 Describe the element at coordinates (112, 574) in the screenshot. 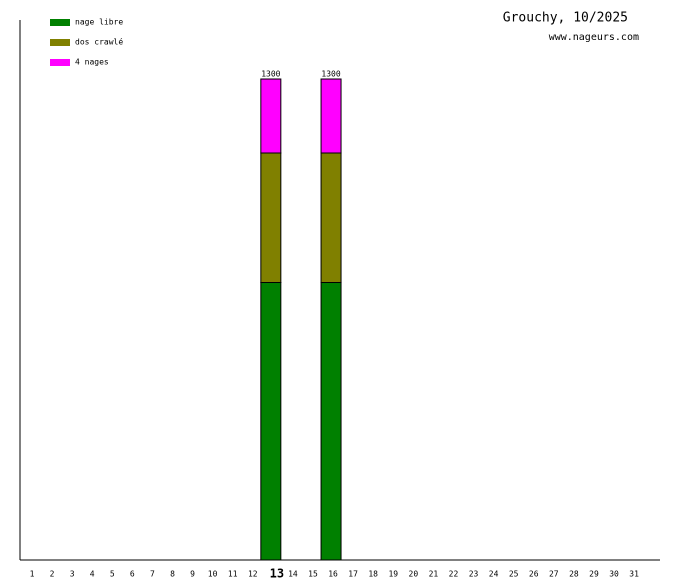

I see `x-tick-label: 5` at that location.